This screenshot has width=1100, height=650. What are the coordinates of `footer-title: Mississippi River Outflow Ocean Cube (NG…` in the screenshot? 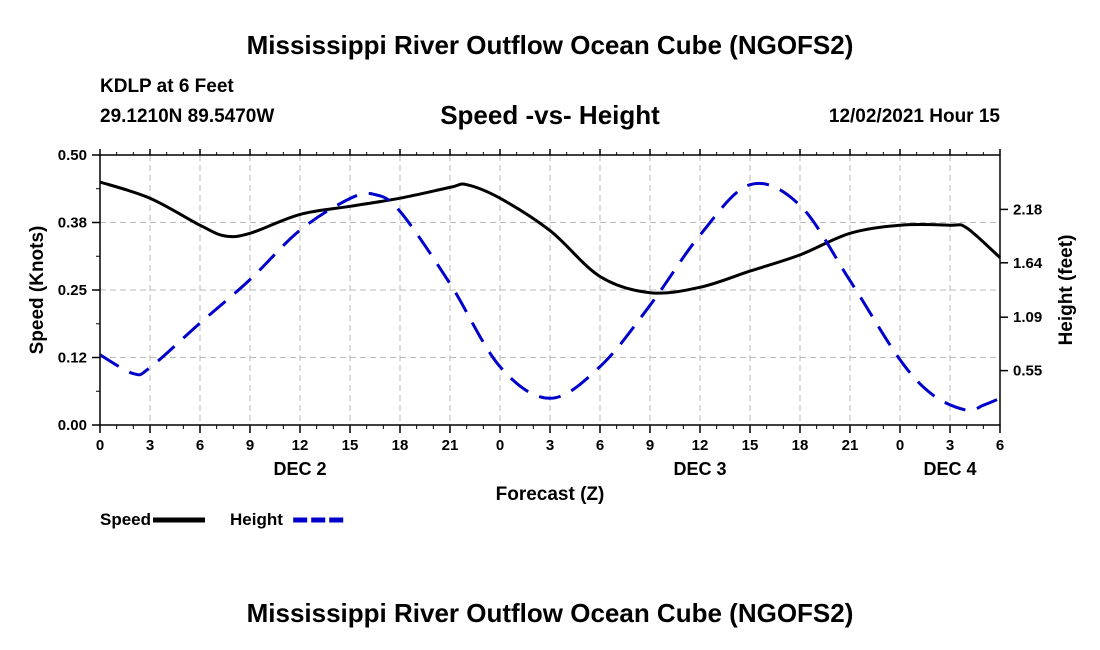 It's located at (550, 613).